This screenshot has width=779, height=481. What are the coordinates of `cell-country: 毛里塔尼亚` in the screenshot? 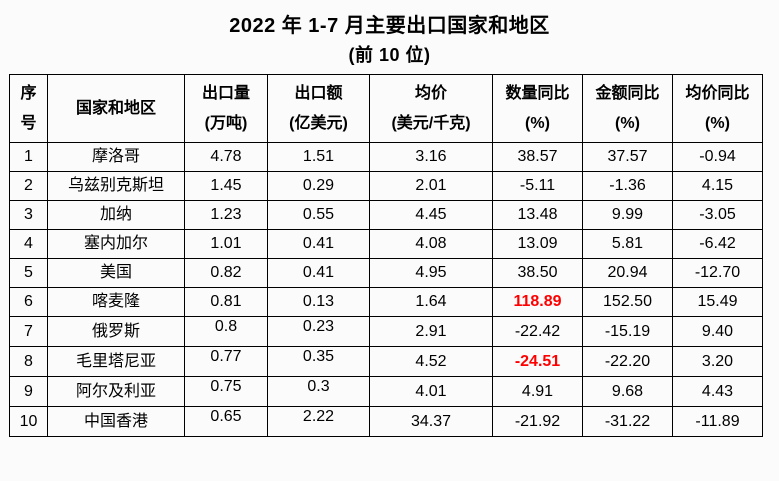 It's located at (116, 361).